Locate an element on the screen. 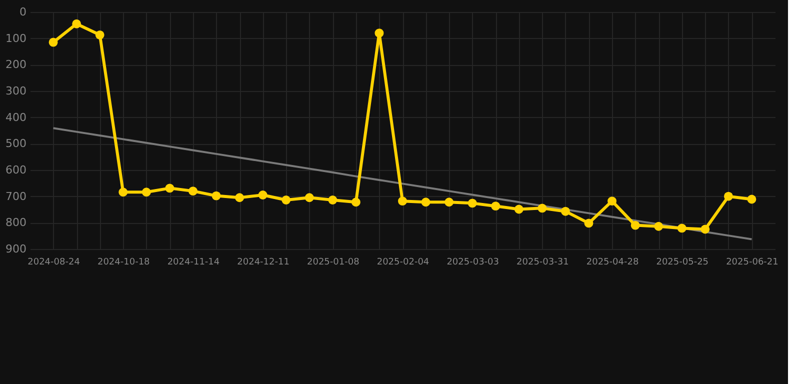 The height and width of the screenshot is (384, 790). y-tick-label: 300 is located at coordinates (16, 91).